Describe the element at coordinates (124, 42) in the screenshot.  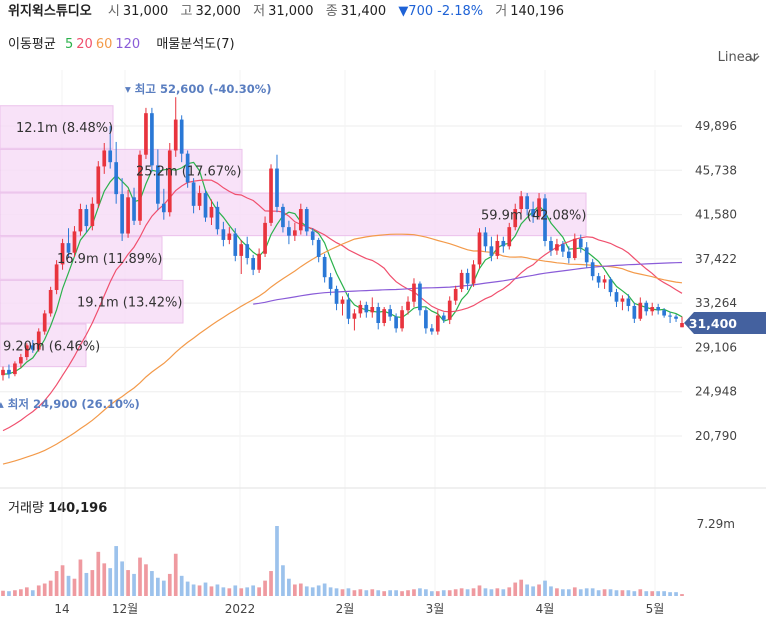
I see `moving-average-legend: 이동평균 5 20 60 120 매물분석도(7)` at that location.